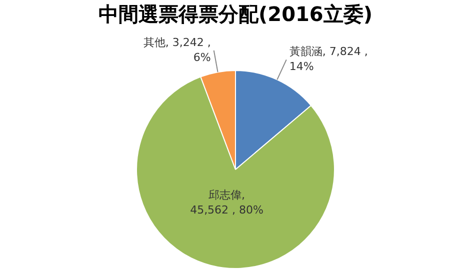  What do you see at coordinates (227, 202) in the screenshot?
I see `slice-label: 邱志偉, 45,562 , 80%` at bounding box center [227, 202].